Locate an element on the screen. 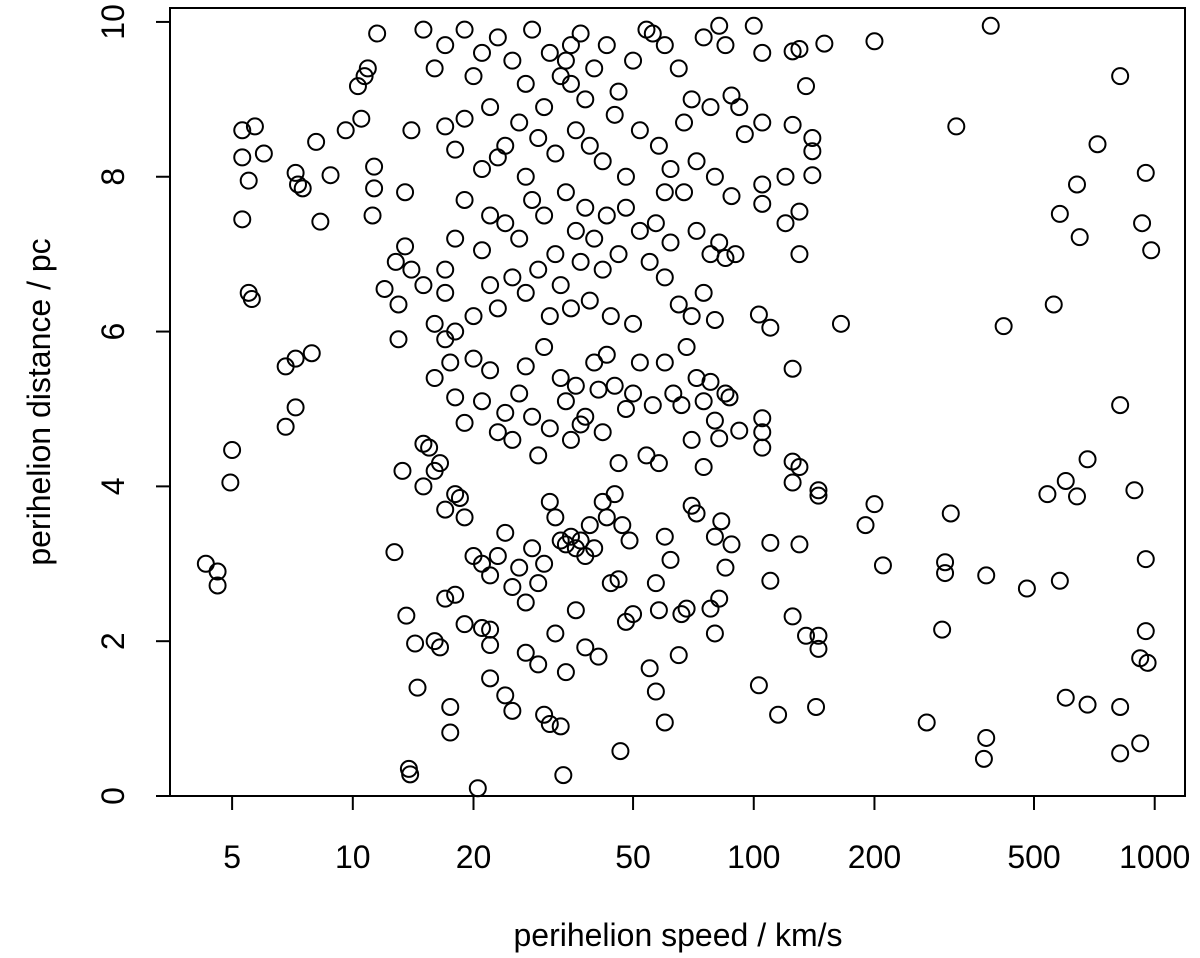 The width and height of the screenshot is (1200, 958). x-tick-label: 5 is located at coordinates (232, 857).